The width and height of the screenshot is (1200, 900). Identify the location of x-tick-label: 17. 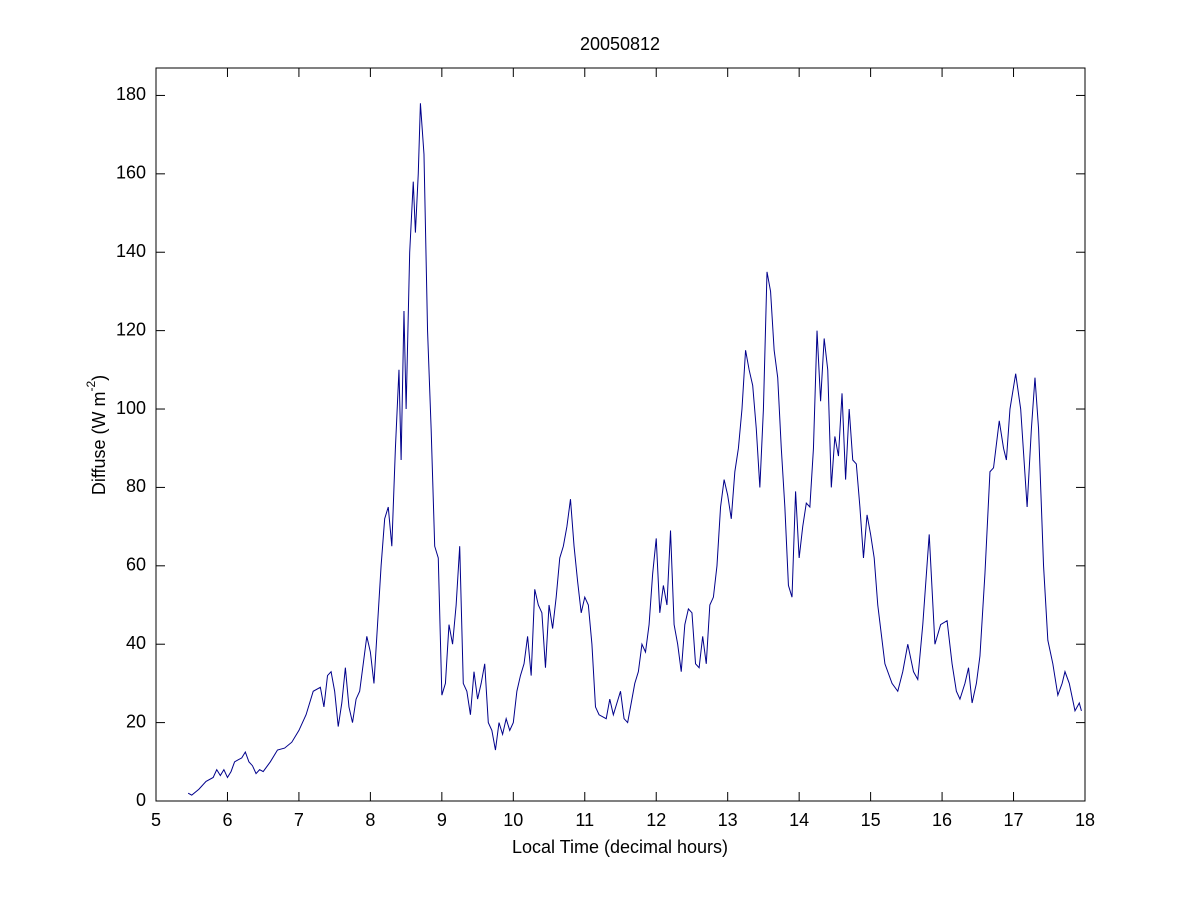
(1014, 820).